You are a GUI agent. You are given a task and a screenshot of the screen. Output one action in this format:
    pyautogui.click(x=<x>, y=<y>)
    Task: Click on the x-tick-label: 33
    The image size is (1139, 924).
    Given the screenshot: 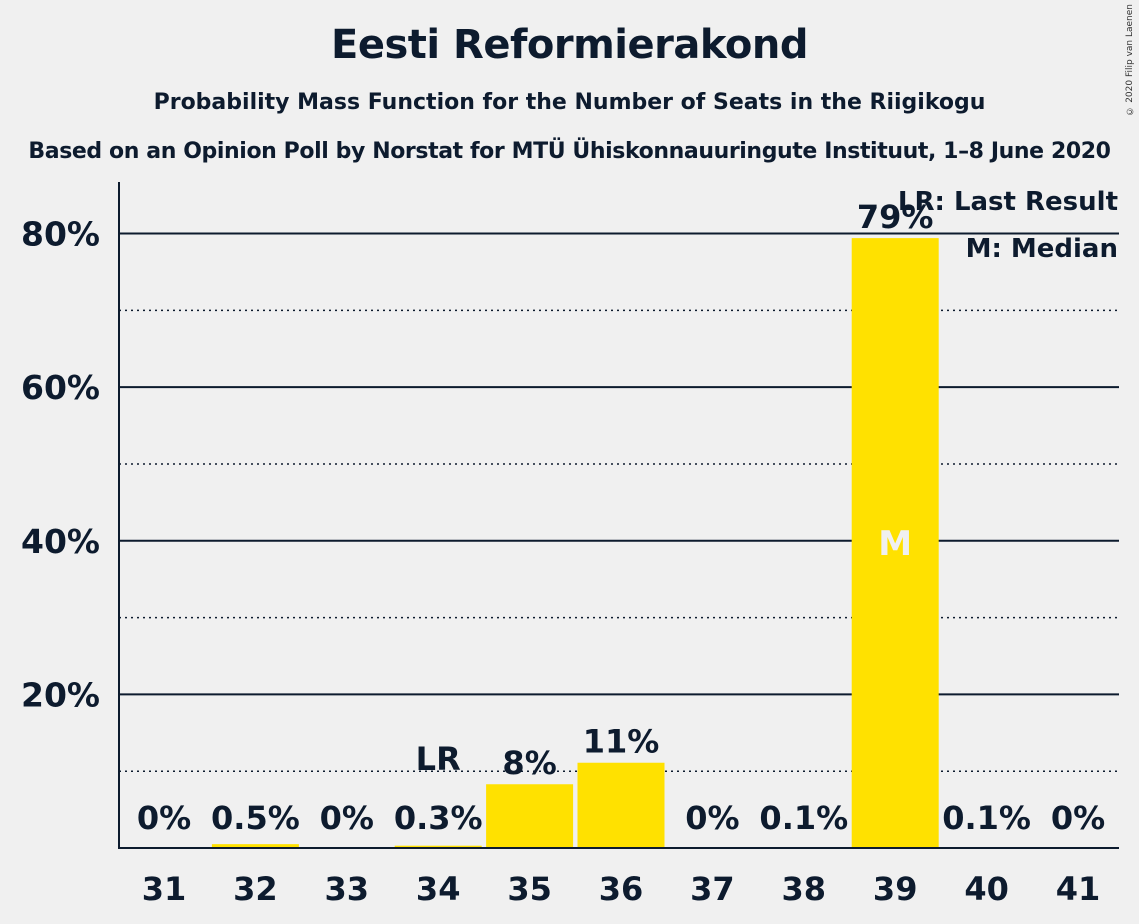 What is the action you would take?
    pyautogui.click(x=347, y=889)
    